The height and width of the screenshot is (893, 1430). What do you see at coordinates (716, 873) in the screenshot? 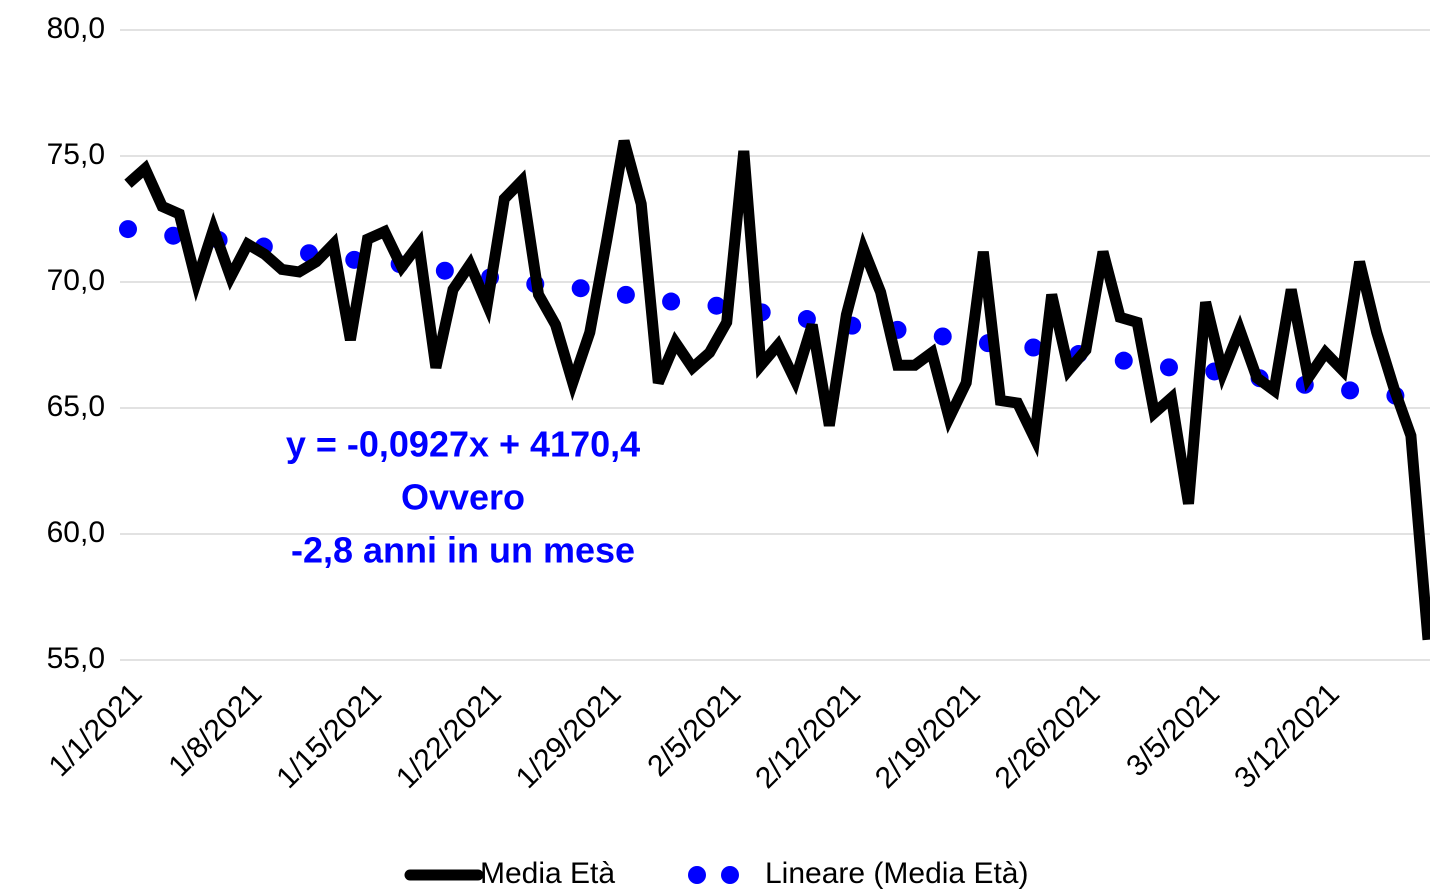
I see `legend: Media Età Lineare (Media Età)` at bounding box center [716, 873].